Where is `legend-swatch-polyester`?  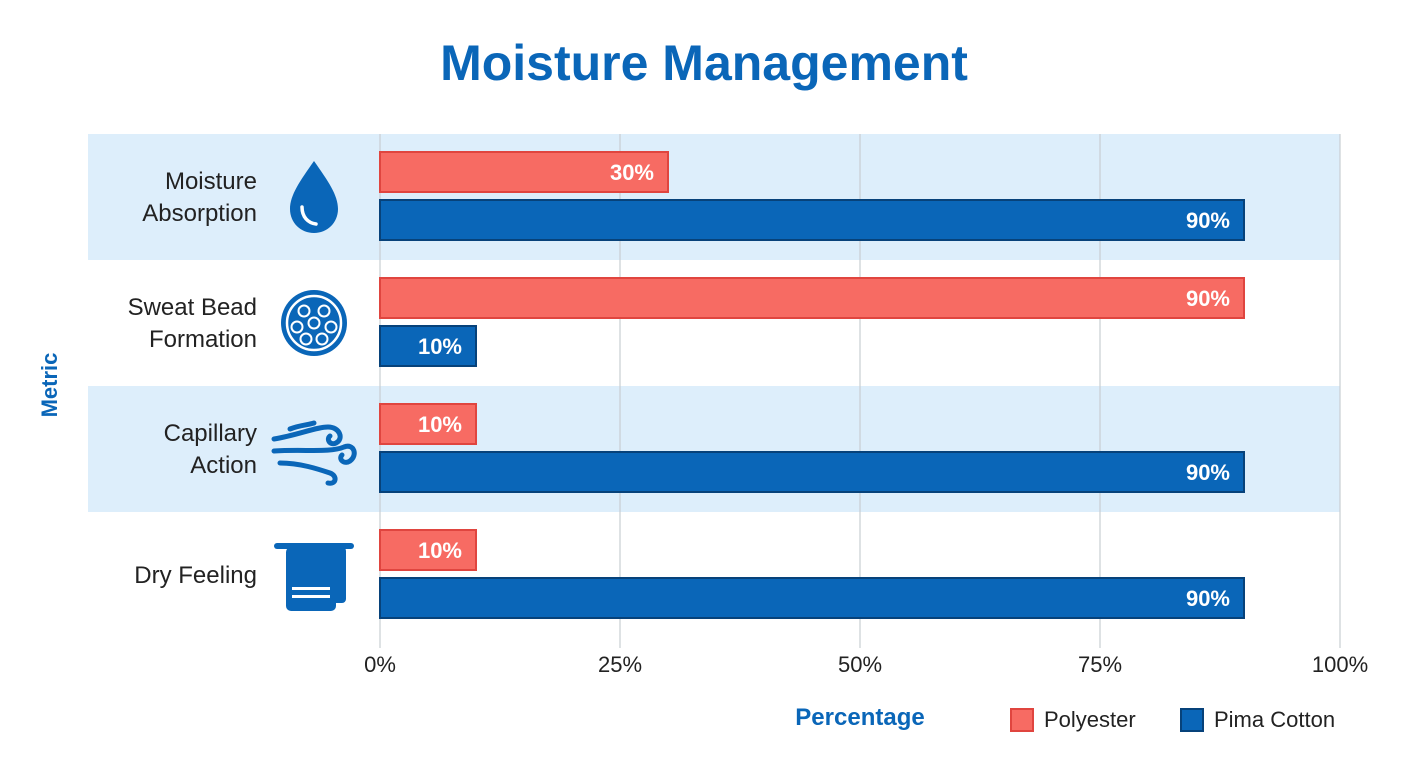 legend-swatch-polyester is located at coordinates (1022, 720).